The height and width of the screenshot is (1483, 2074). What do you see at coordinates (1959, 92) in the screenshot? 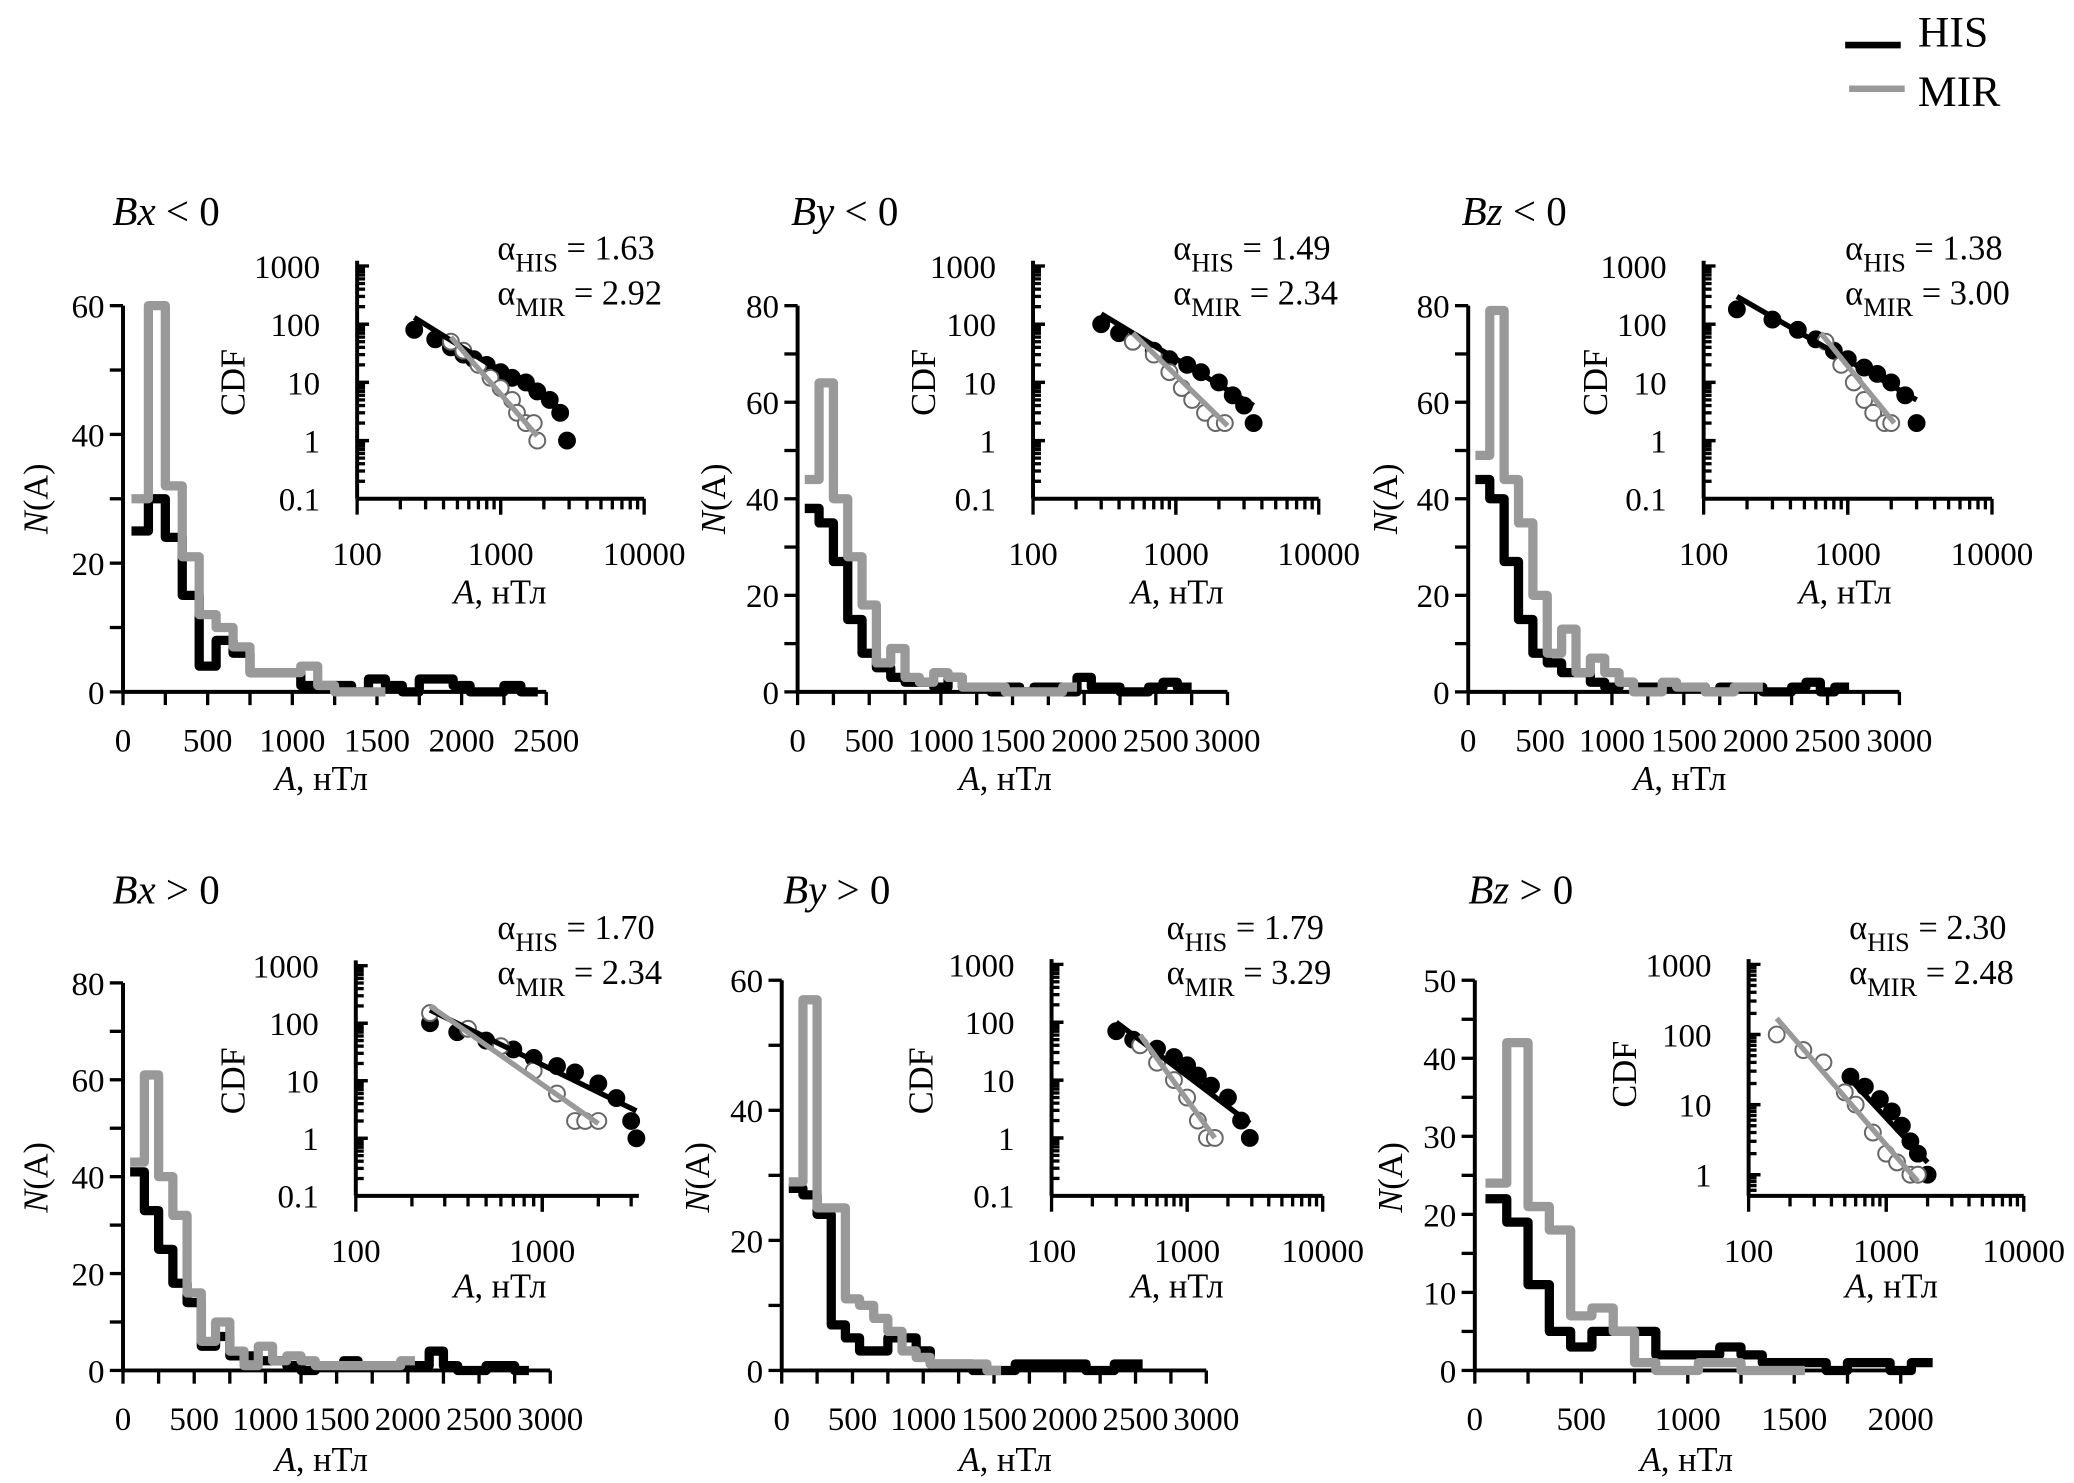
I see `legend-mir-label: MIR` at bounding box center [1959, 92].